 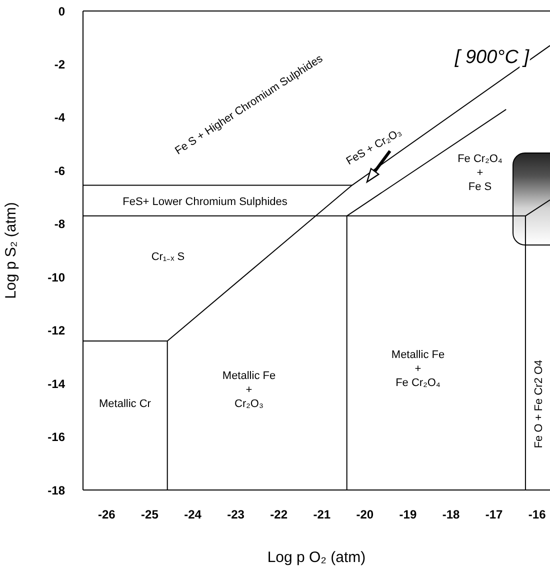 I want to click on annotation: FeS + Cr₂O₃, so click(x=374, y=147).